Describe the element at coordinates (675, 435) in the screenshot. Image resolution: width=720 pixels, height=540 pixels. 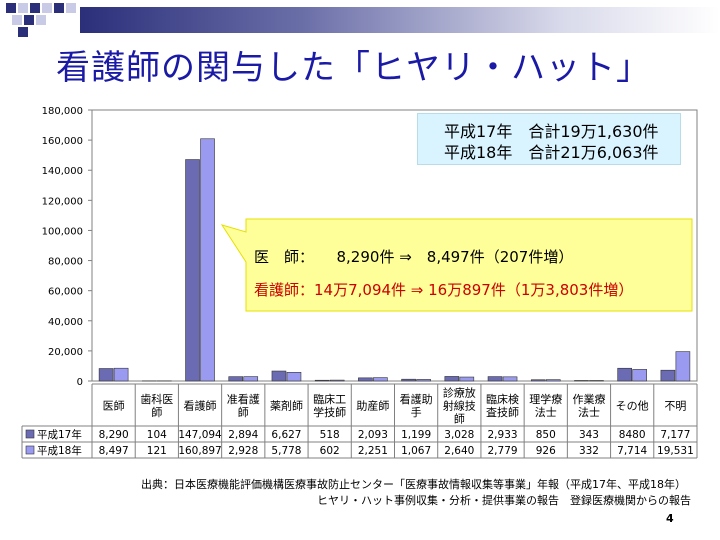
I see `data-label-0-13: 7,177` at that location.